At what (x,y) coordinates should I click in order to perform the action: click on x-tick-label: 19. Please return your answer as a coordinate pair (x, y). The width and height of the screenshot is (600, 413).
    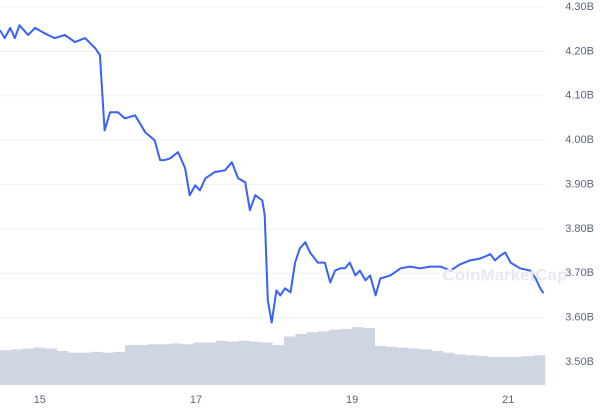
    Looking at the image, I should click on (352, 400).